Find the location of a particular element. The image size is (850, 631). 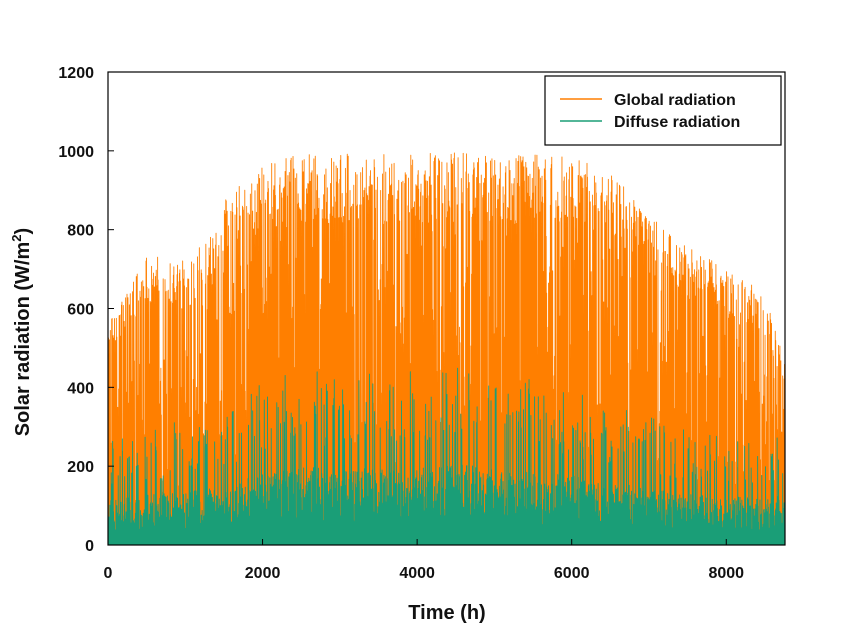

y-tick-label: 1200 is located at coordinates (76, 73).